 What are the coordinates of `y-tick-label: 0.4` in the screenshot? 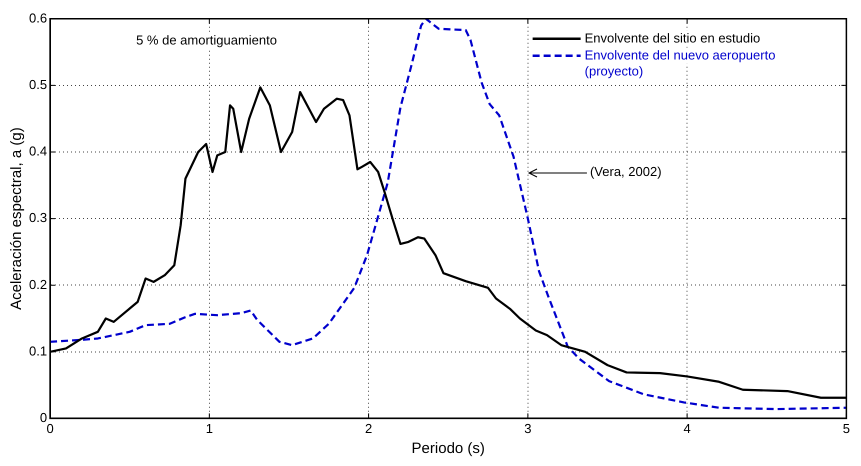 It's located at (38, 151).